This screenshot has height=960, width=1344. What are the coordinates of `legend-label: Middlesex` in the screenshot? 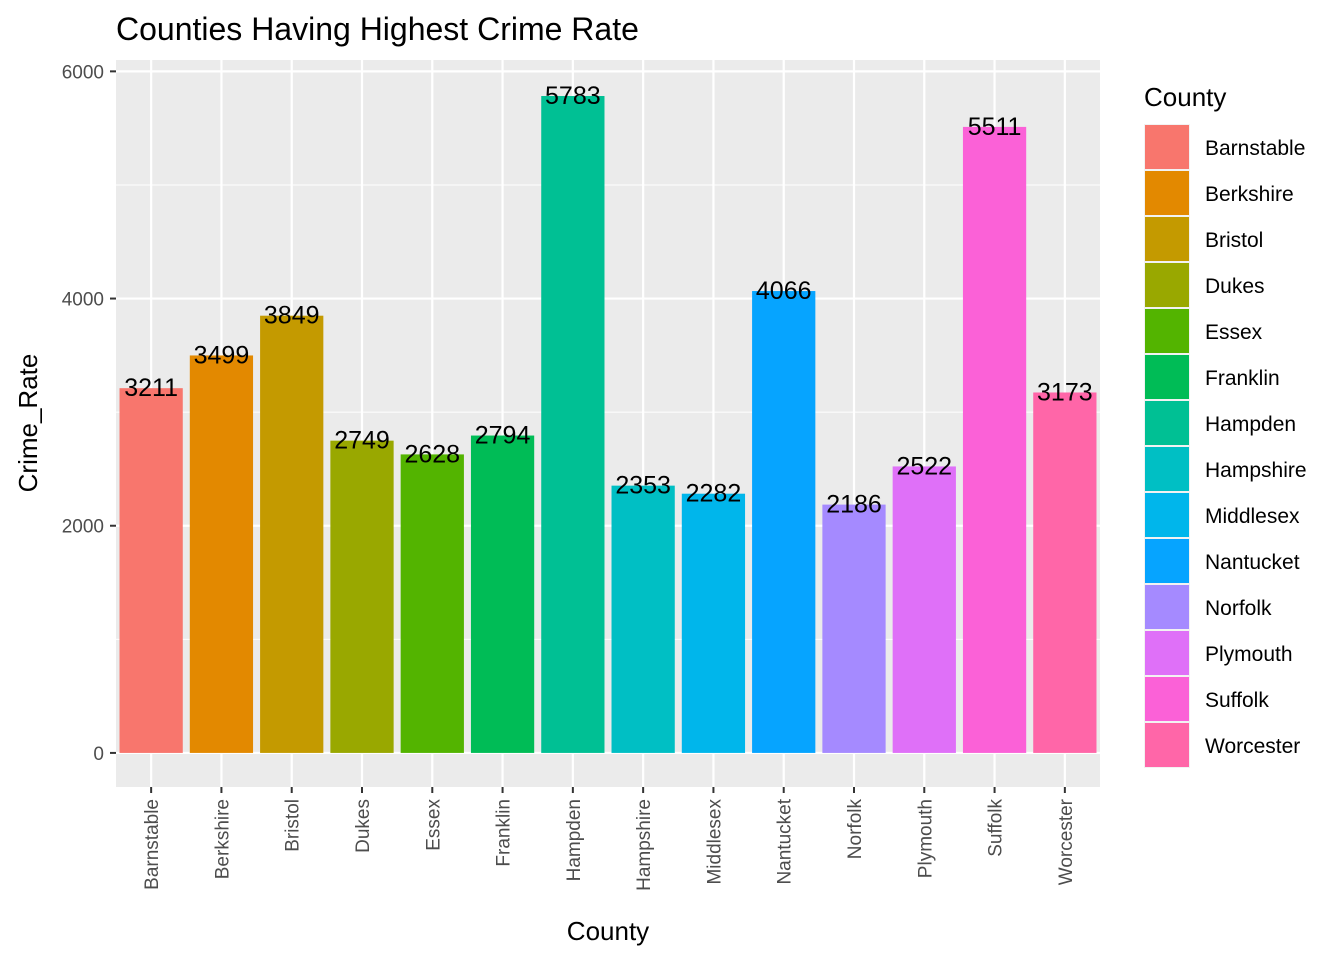 It's located at (1252, 516).